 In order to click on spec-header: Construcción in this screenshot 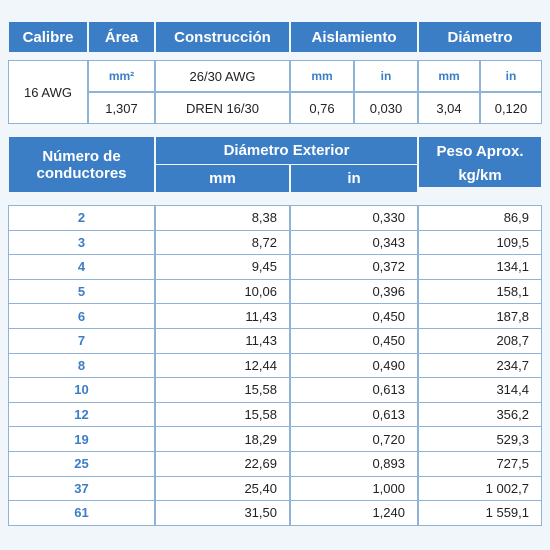, I will do `click(222, 37)`.